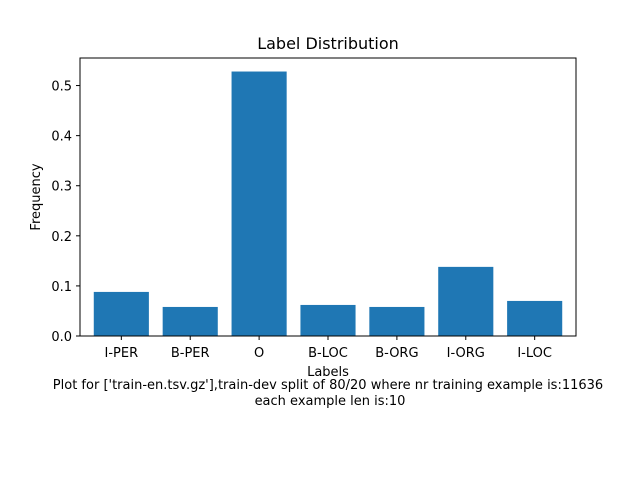  I want to click on bar-b-org, so click(397, 321).